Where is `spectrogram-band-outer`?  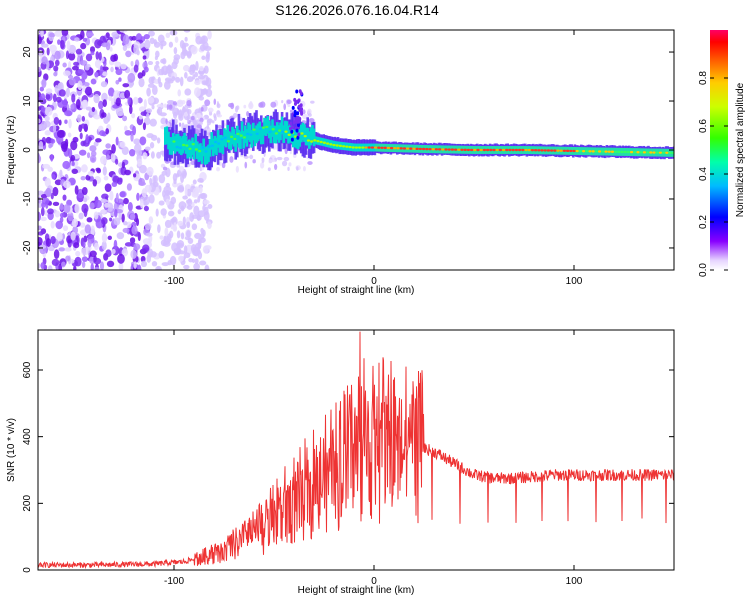 spectrogram-band-outer is located at coordinates (224, 148).